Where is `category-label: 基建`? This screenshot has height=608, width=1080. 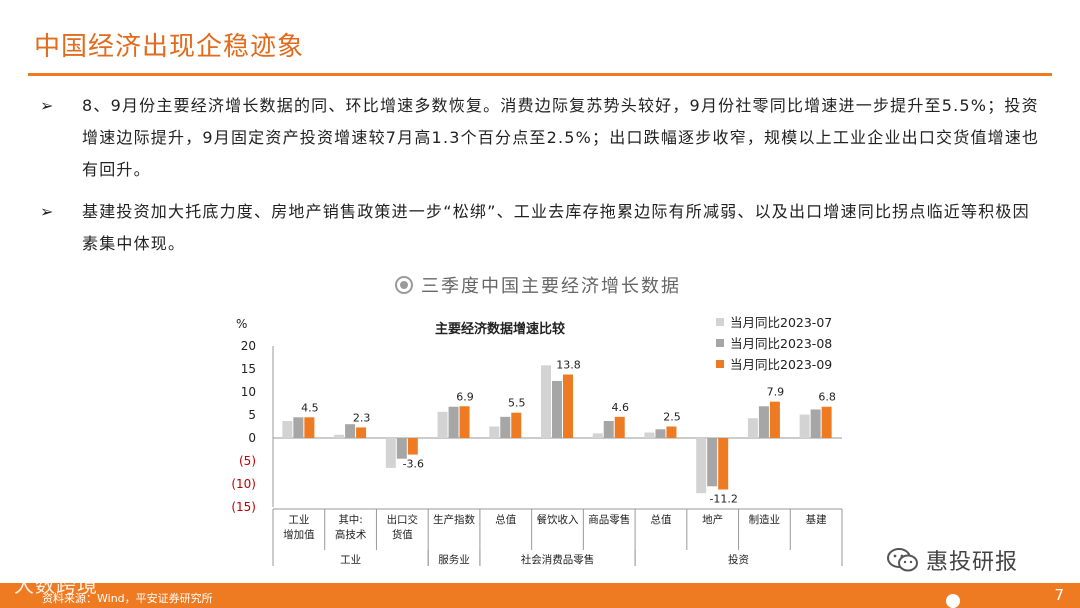
category-label: 基建 is located at coordinates (816, 519).